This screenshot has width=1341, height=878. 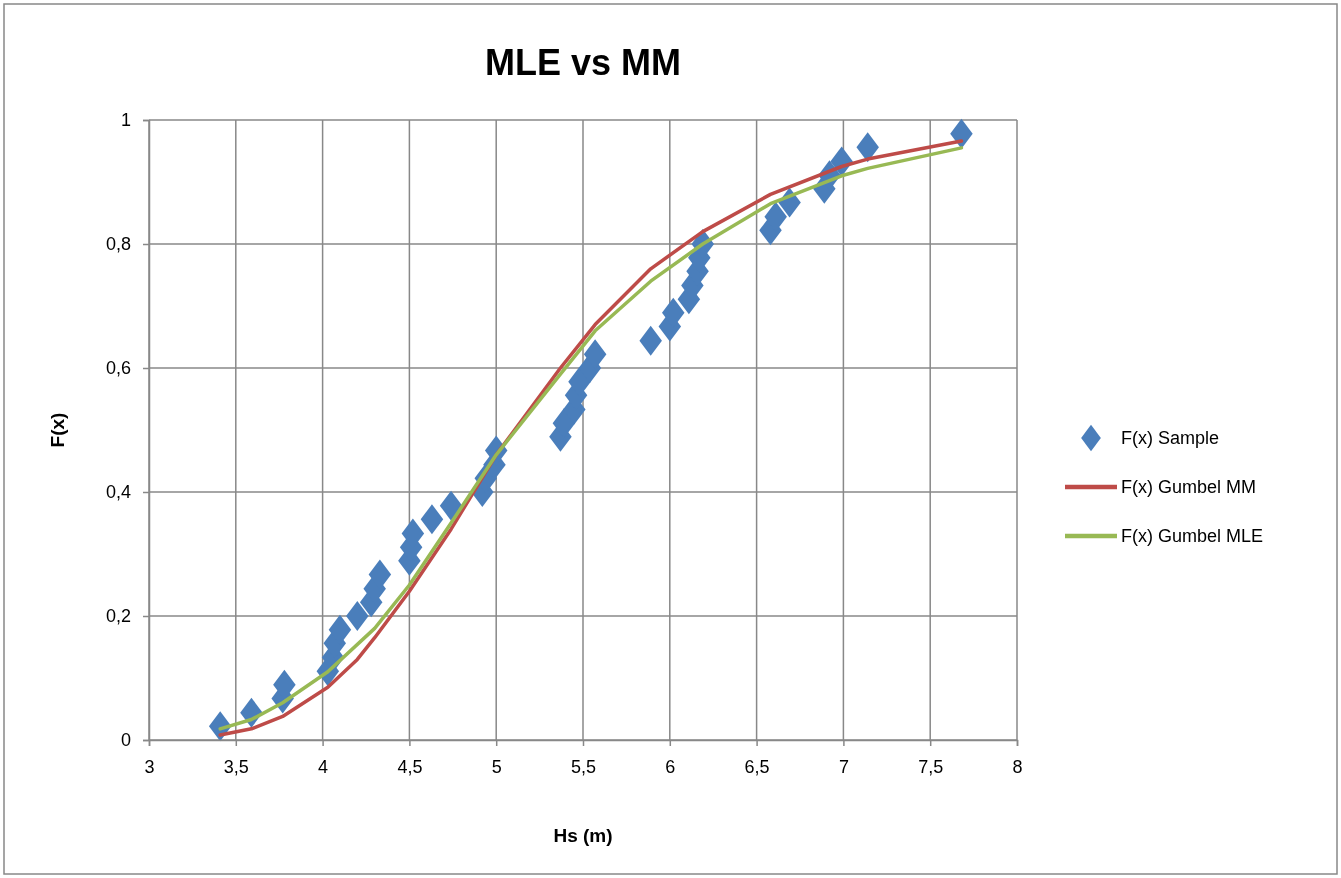 I want to click on legend-label: F(x) Gumbel MM, so click(x=1188, y=487).